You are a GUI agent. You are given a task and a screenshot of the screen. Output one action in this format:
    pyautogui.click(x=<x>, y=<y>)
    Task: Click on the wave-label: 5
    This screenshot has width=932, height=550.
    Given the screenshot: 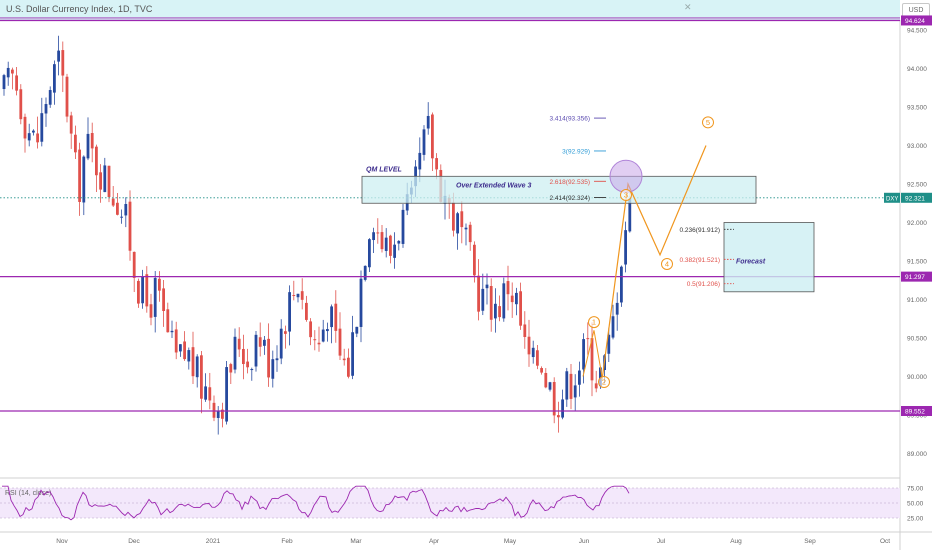 What is the action you would take?
    pyautogui.click(x=708, y=122)
    